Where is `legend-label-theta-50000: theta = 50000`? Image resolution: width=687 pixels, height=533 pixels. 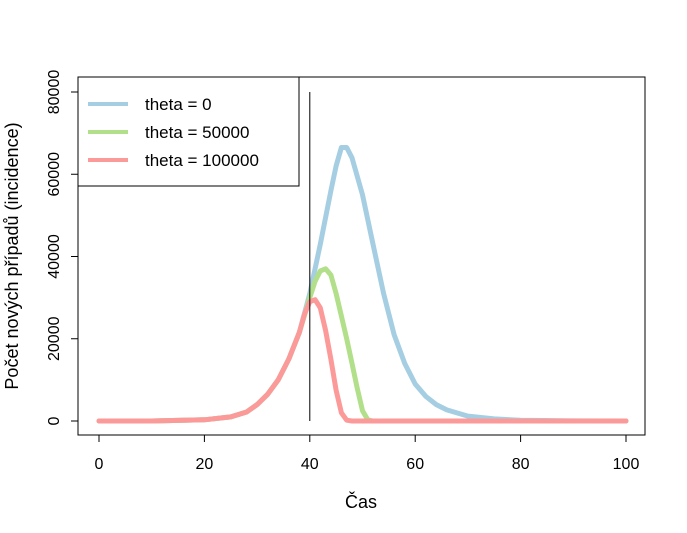
legend-label-theta-50000: theta = 50000 is located at coordinates (197, 132).